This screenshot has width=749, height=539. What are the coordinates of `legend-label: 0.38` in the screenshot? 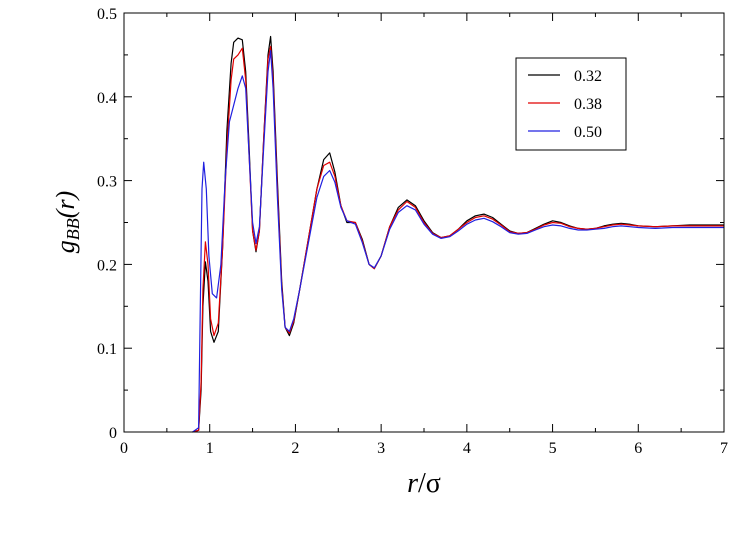 It's located at (588, 104).